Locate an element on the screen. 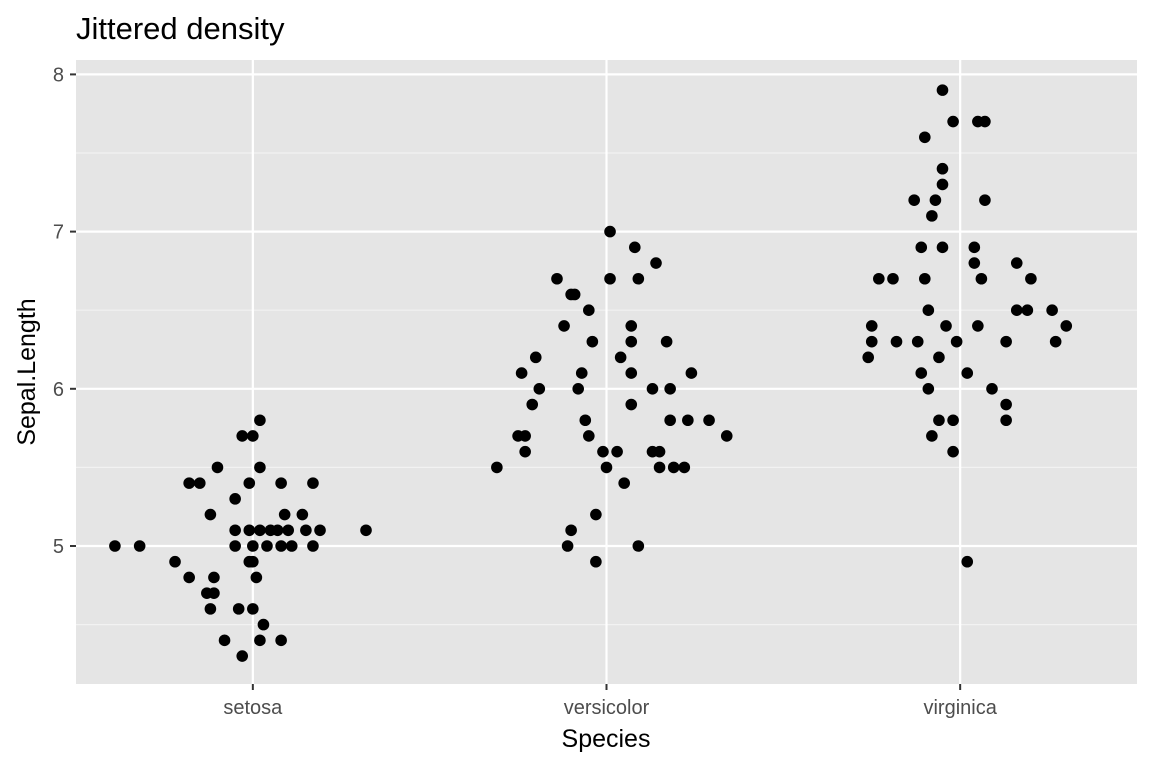 This screenshot has height=768, width=1152. y-tick-label: 5 is located at coordinates (58, 547).